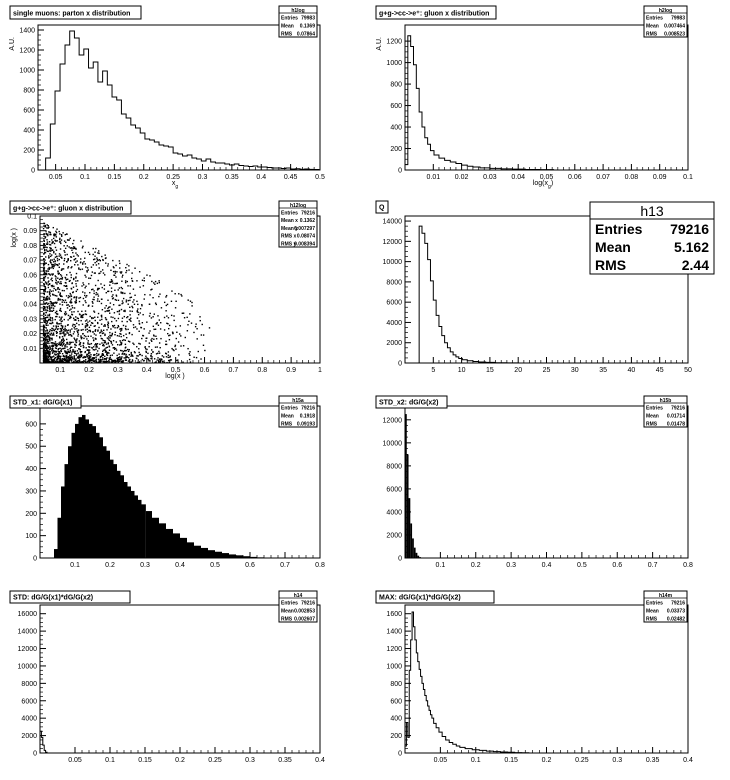 The image size is (730, 780). What do you see at coordinates (435, 597) in the screenshot?
I see `title-box` at bounding box center [435, 597].